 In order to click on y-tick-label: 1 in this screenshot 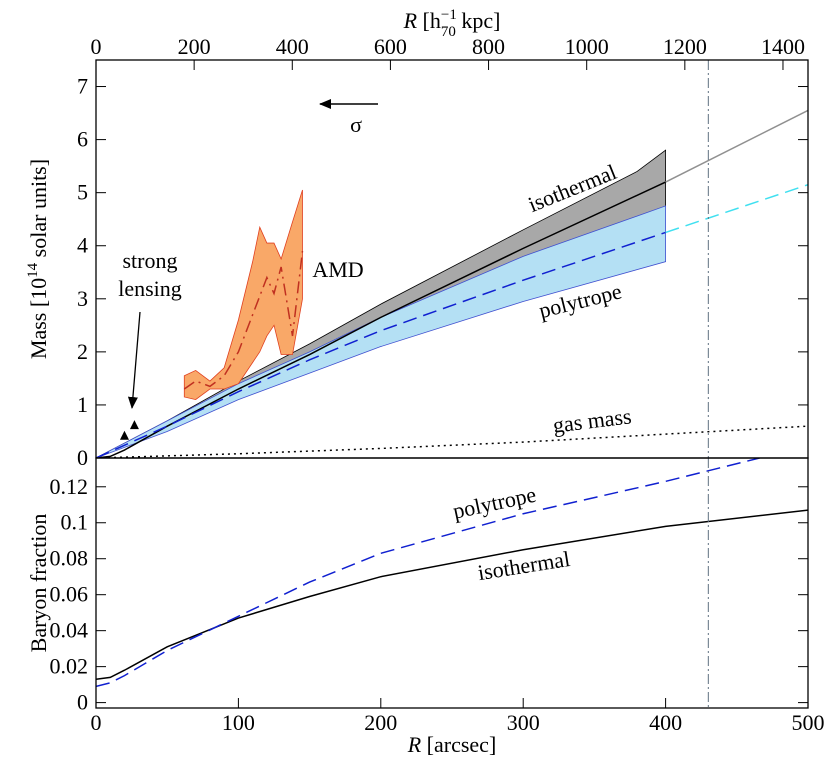, I will do `click(82, 404)`.